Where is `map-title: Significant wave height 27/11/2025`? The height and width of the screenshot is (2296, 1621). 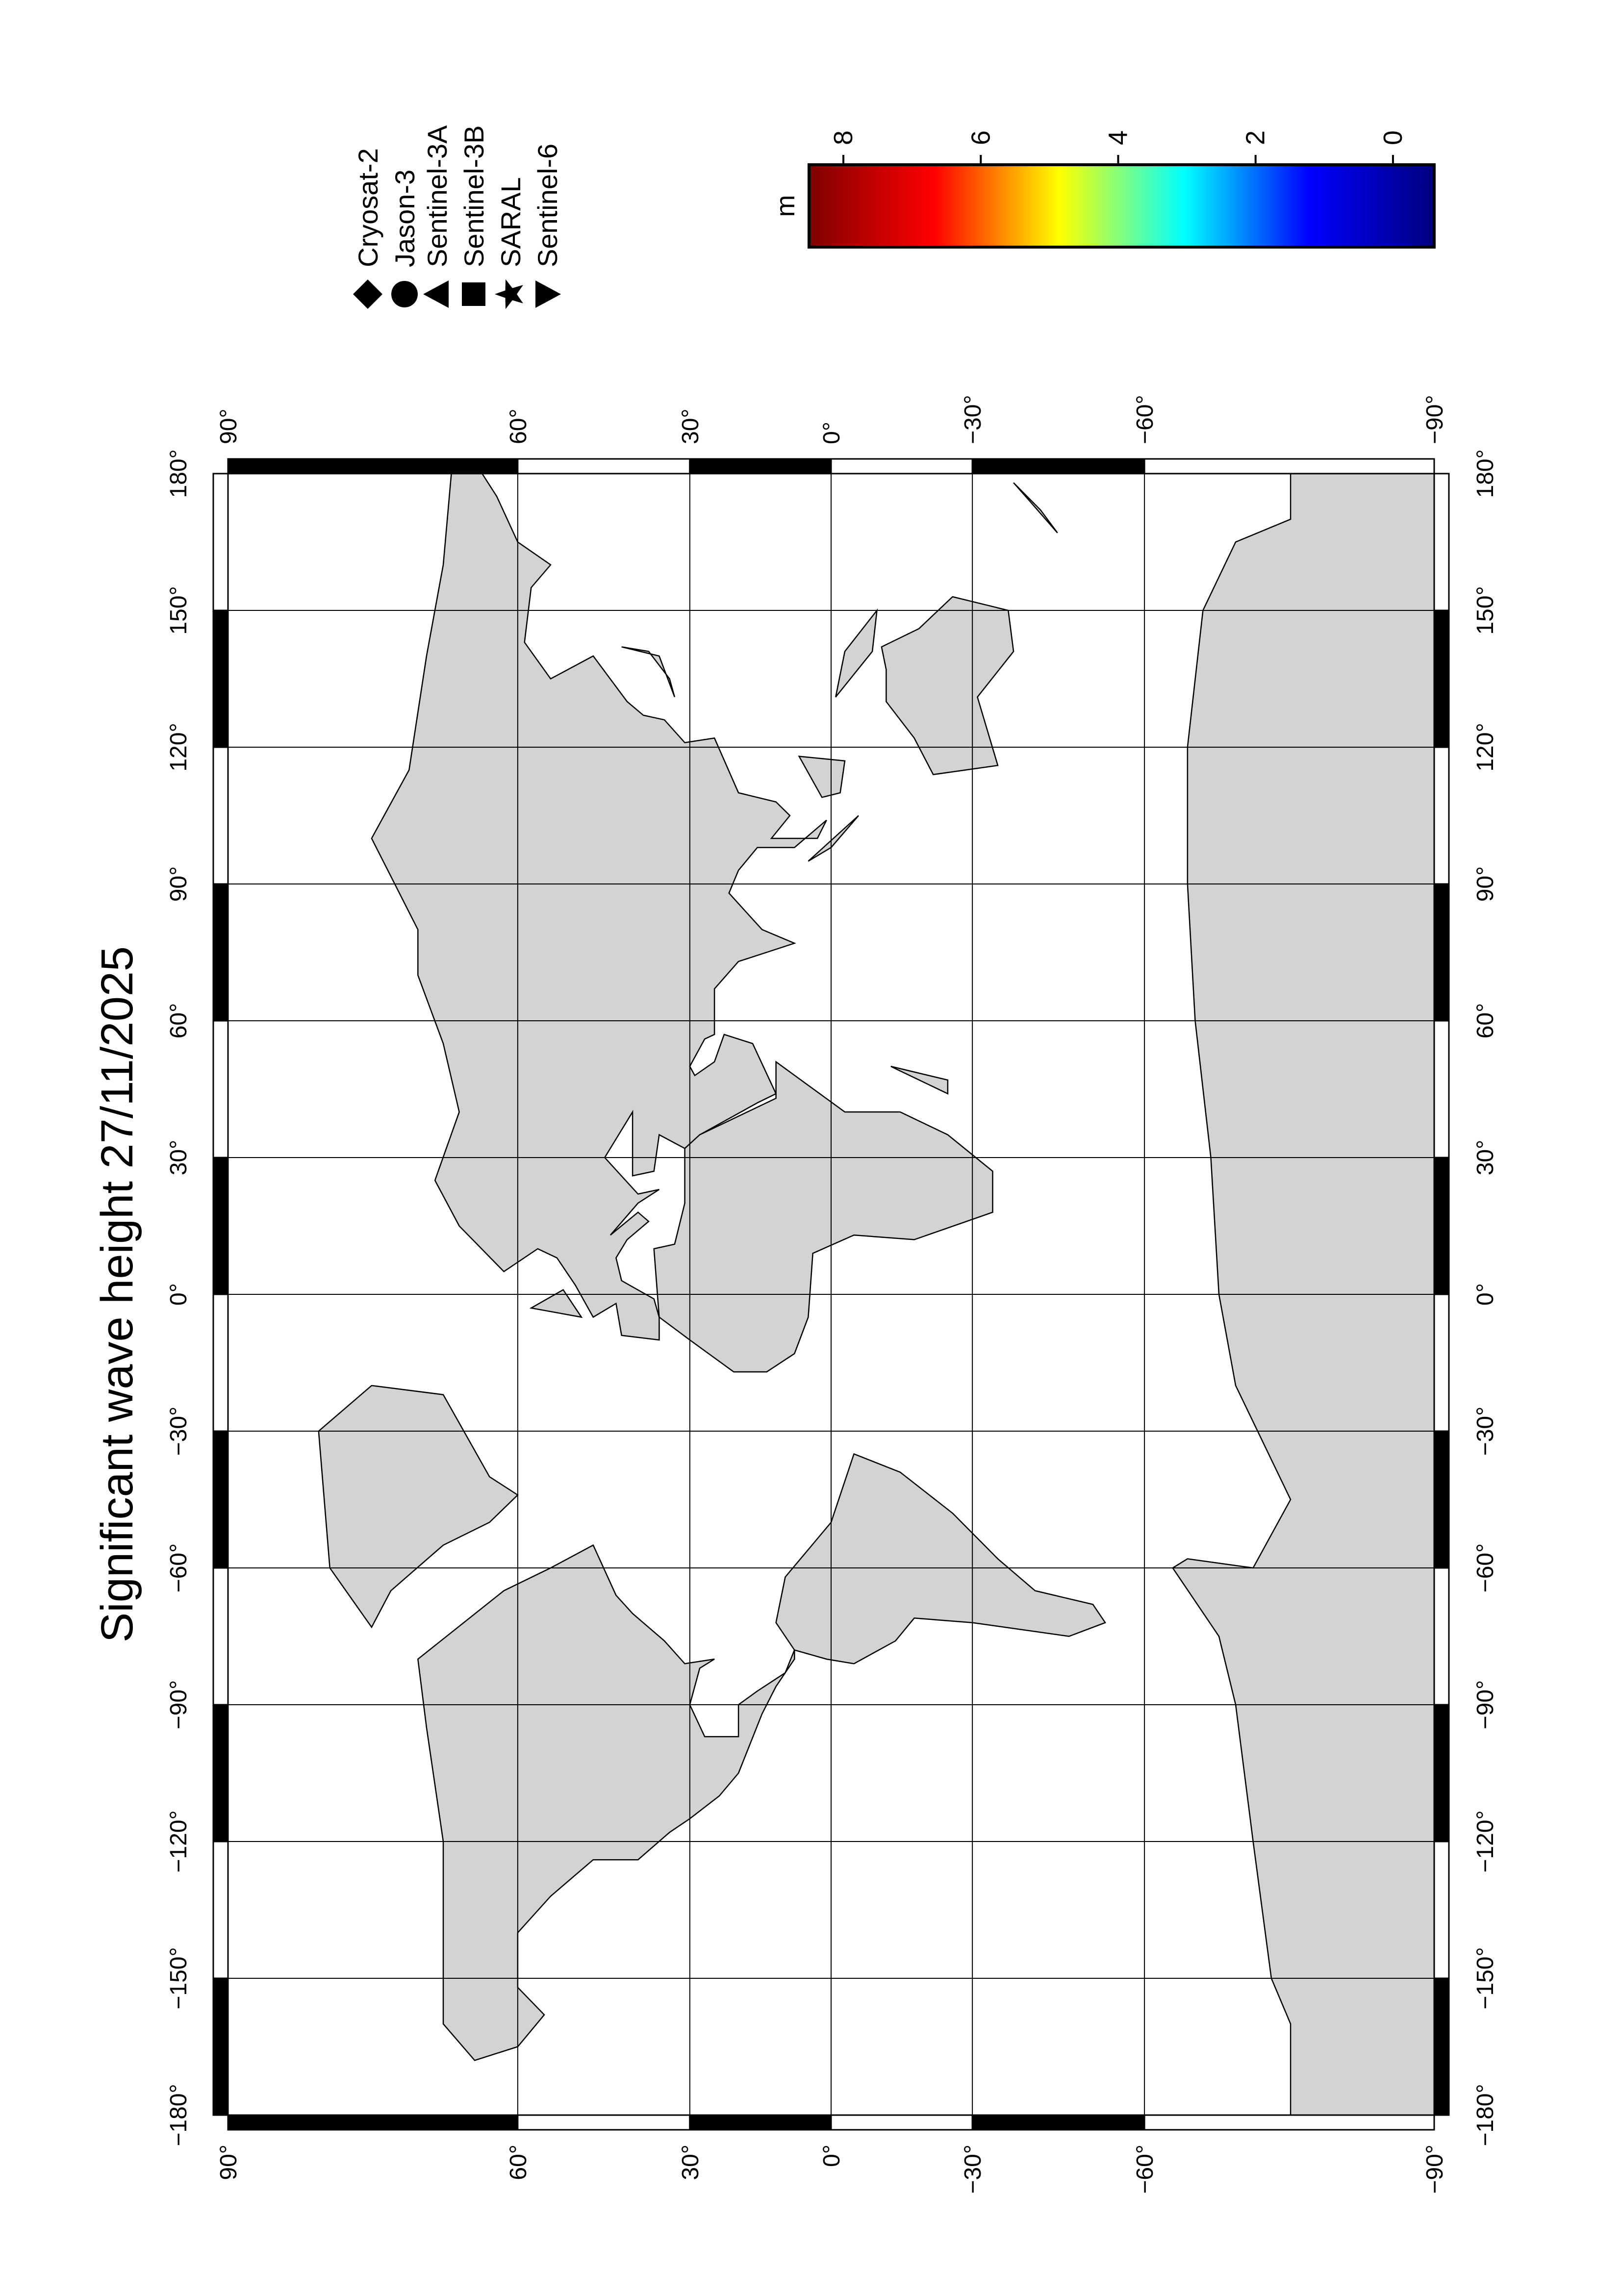 map-title: Significant wave height 27/11/2025 is located at coordinates (117, 1294).